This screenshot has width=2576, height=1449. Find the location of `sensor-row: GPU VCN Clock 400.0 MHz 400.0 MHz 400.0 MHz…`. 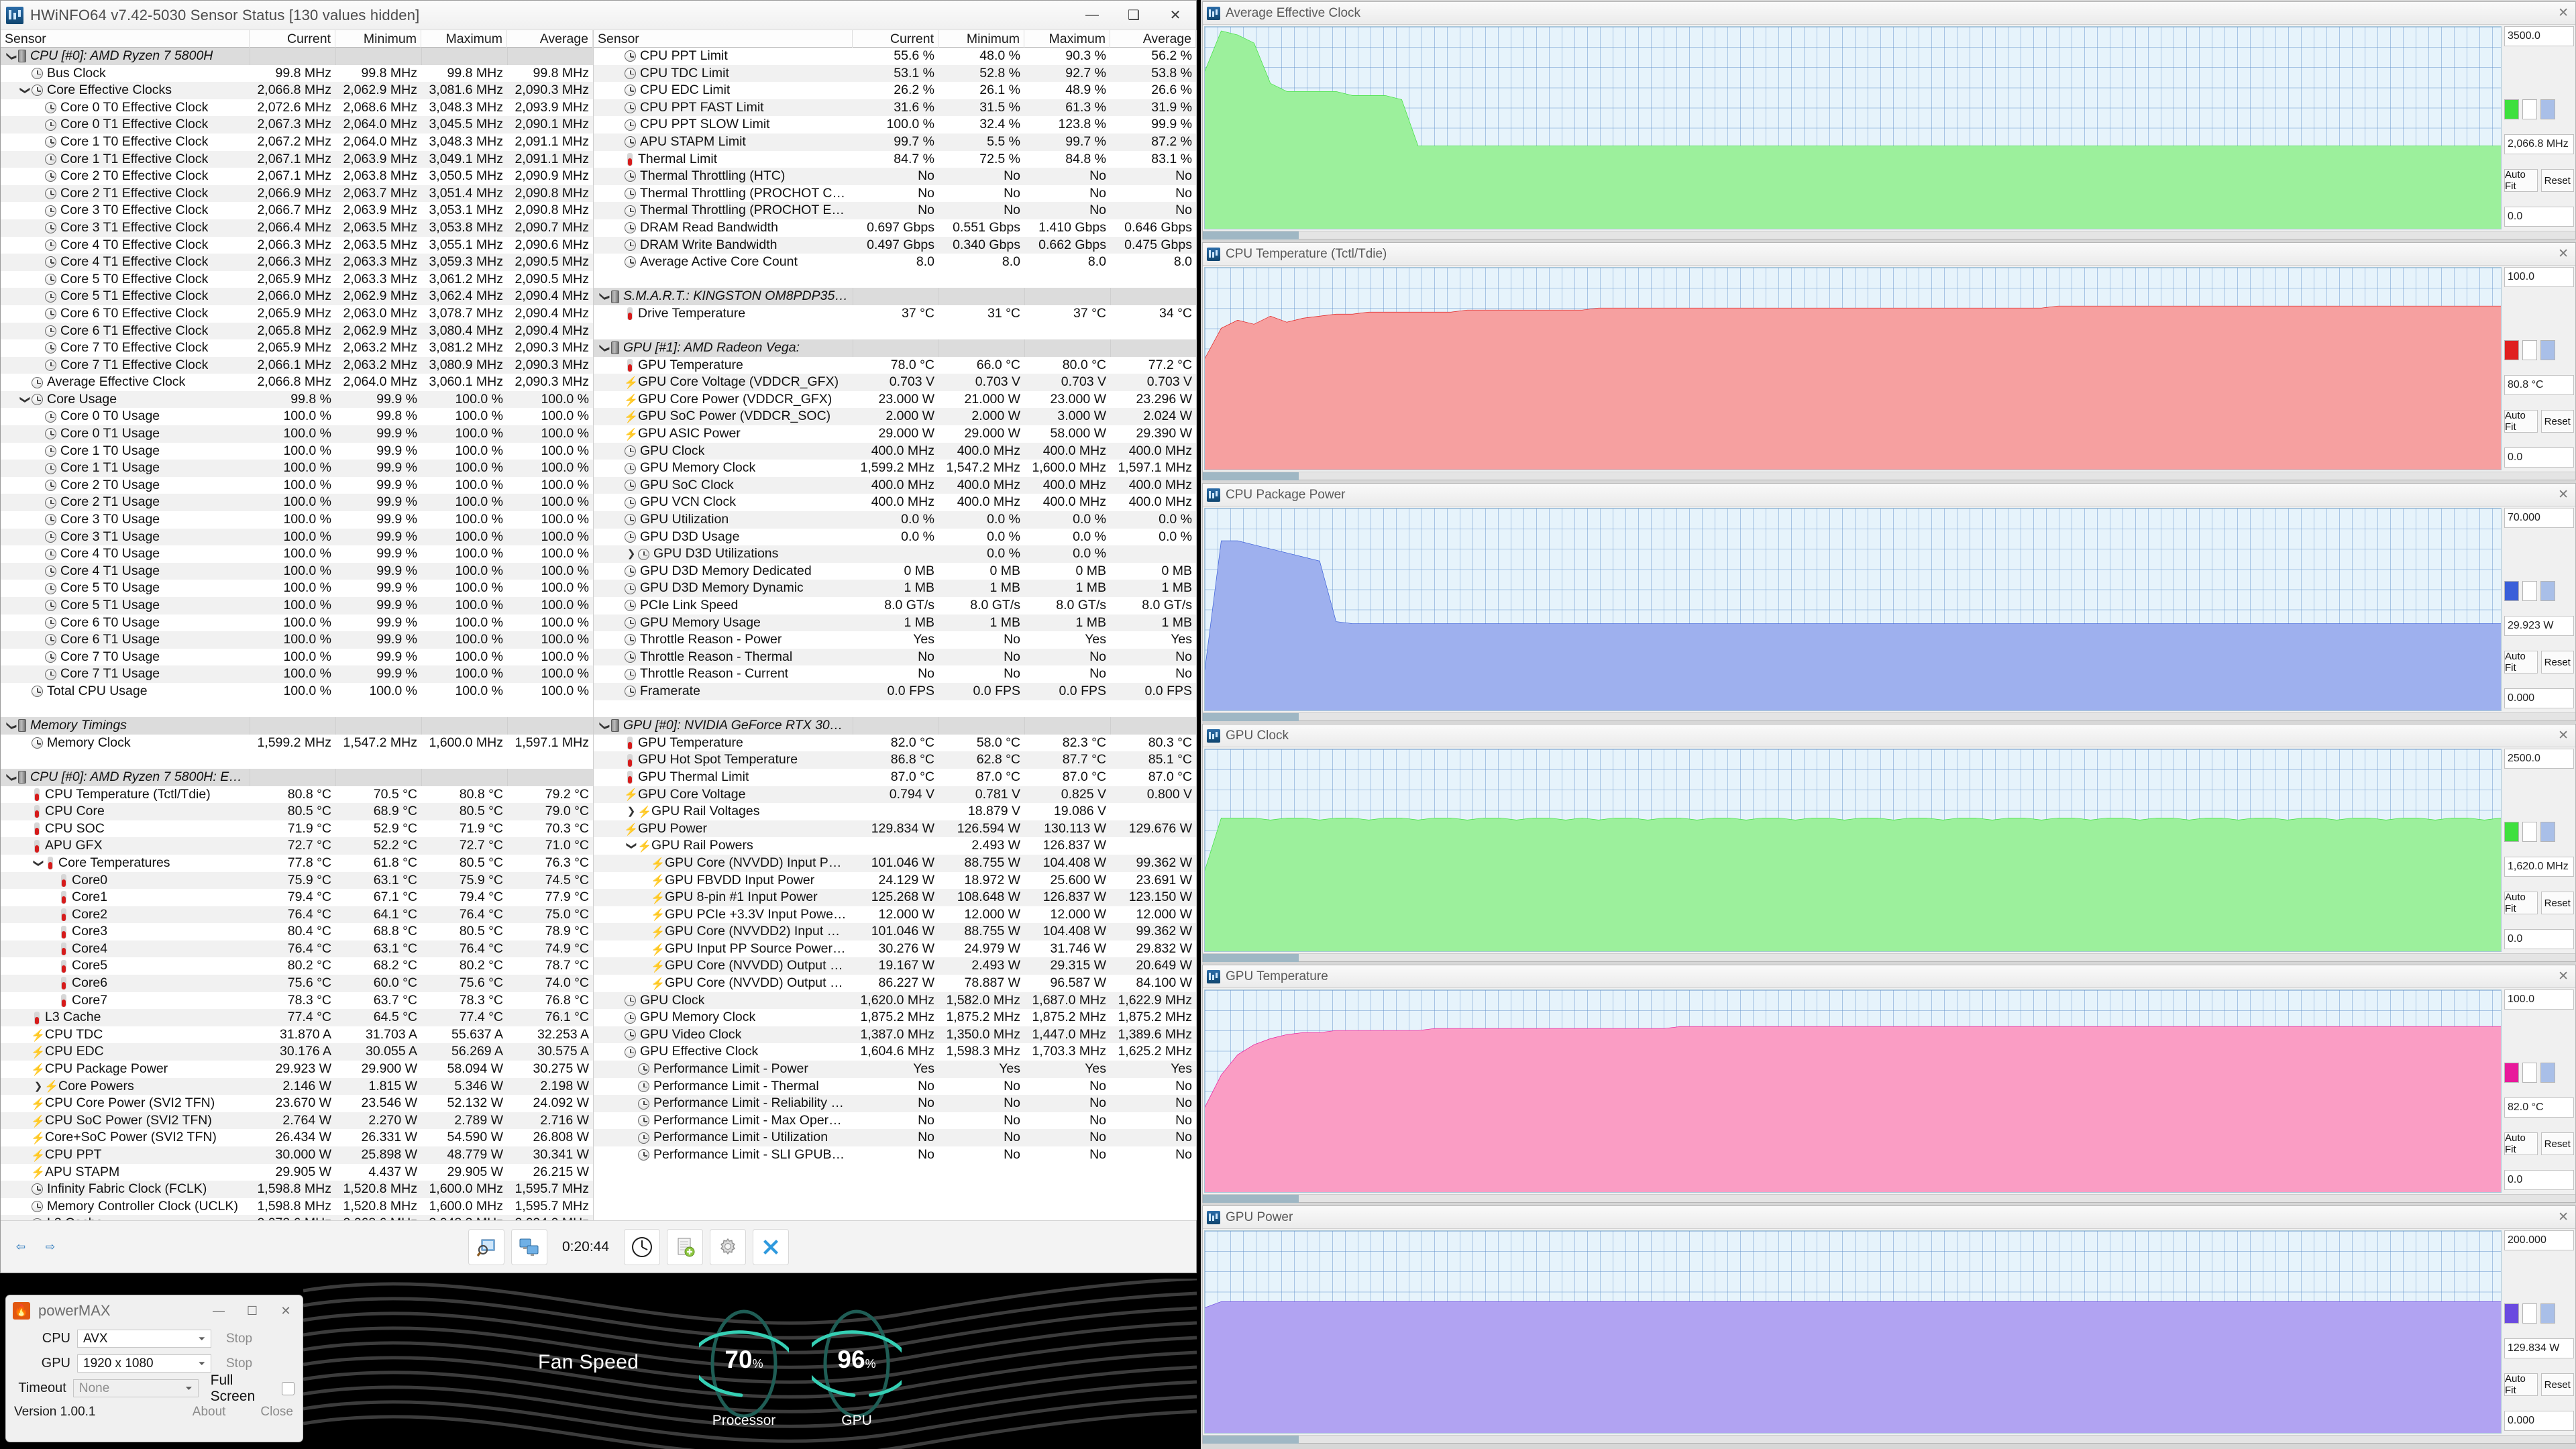

sensor-row: GPU VCN Clock 400.0 MHz 400.0 MHz 400.0 MHz… is located at coordinates (895, 502).